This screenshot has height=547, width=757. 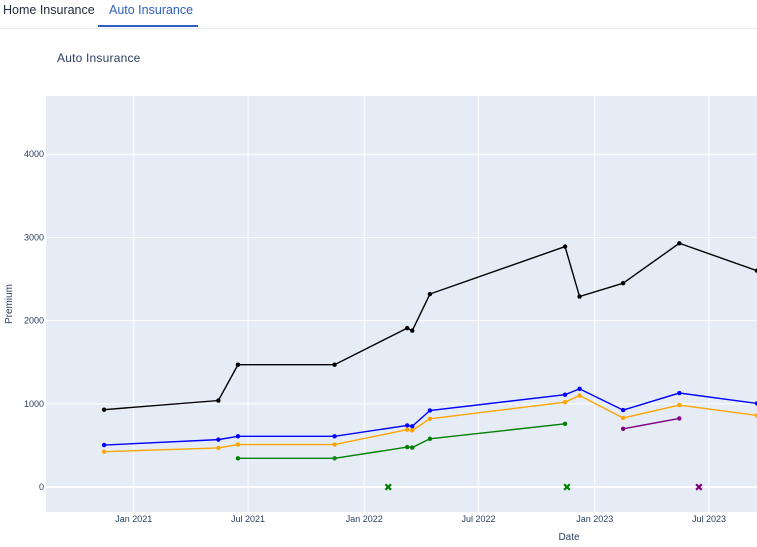 What do you see at coordinates (34, 154) in the screenshot?
I see `y-tick-label: 4000` at bounding box center [34, 154].